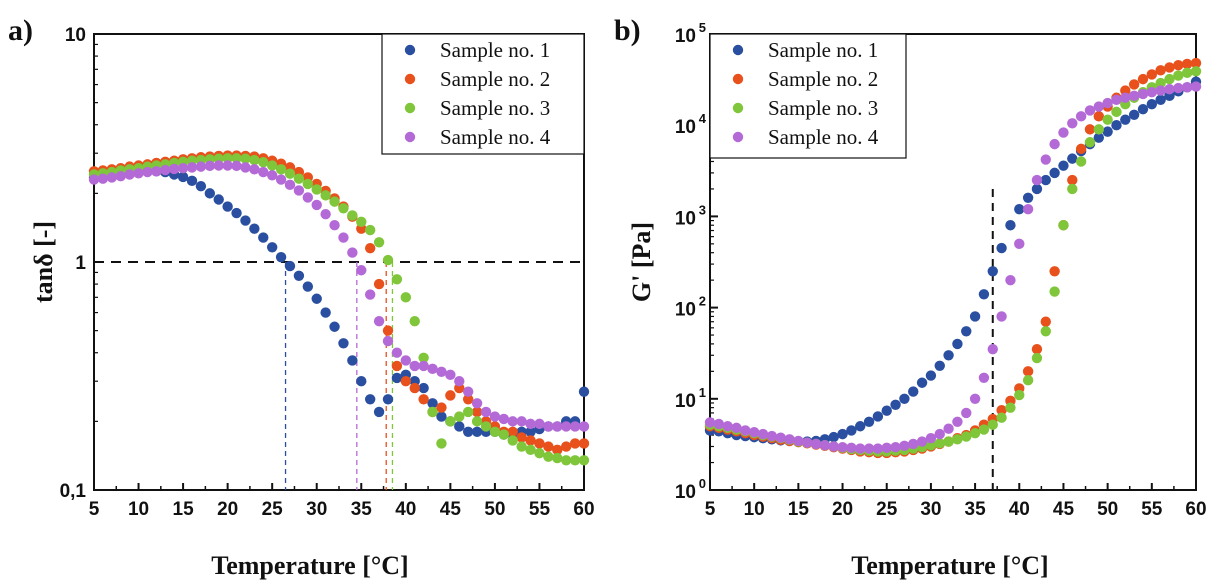 Image resolution: width=1211 pixels, height=583 pixels. Describe the element at coordinates (823, 79) in the screenshot. I see `panel-b-legend-label: Sample no. 2` at that location.